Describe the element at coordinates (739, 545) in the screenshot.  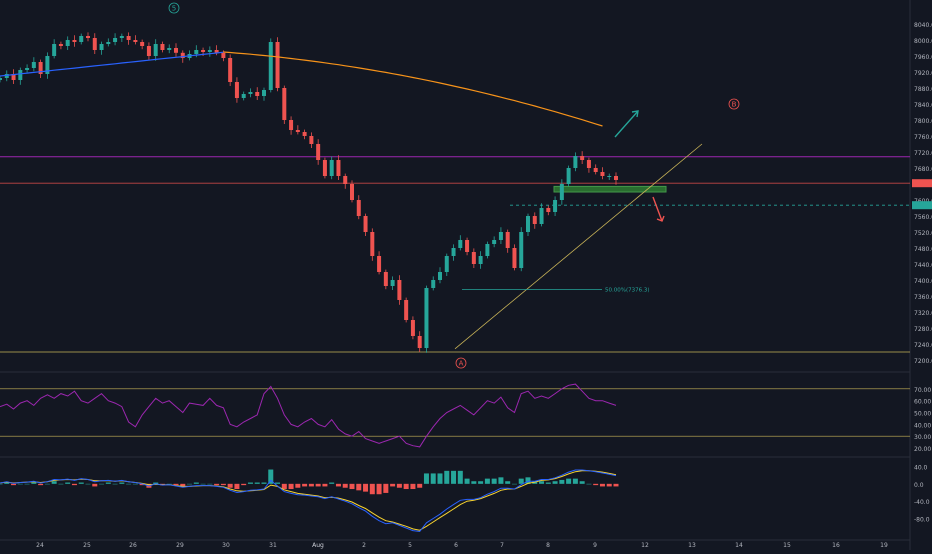
I see `time-tick-label: 14` at that location.